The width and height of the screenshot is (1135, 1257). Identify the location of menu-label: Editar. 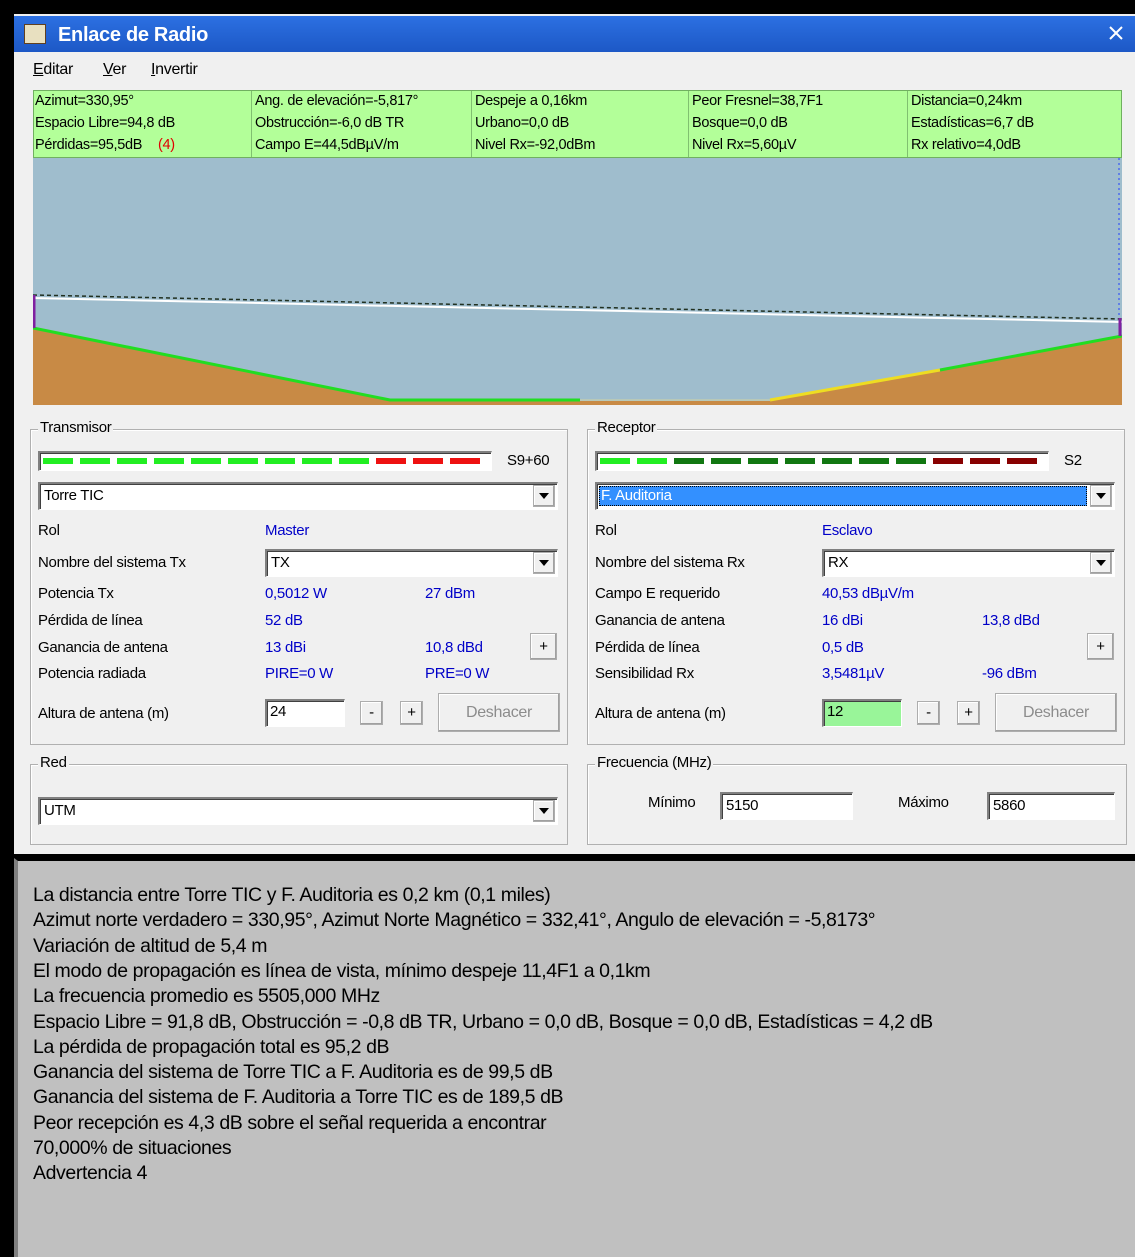
(53, 69).